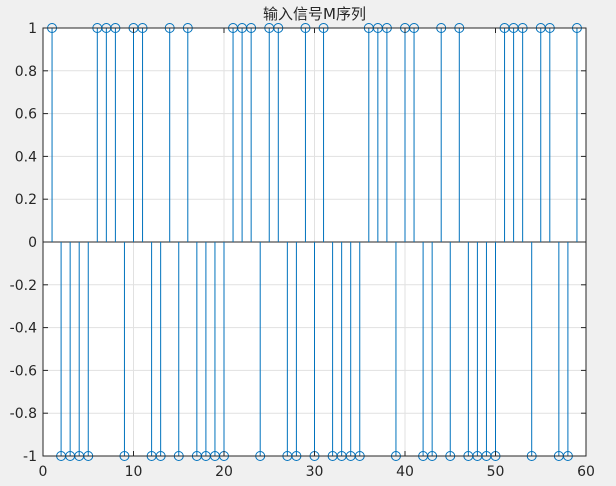 The height and width of the screenshot is (486, 616). What do you see at coordinates (26, 115) in the screenshot?
I see `y-tick-label: 0.6` at bounding box center [26, 115].